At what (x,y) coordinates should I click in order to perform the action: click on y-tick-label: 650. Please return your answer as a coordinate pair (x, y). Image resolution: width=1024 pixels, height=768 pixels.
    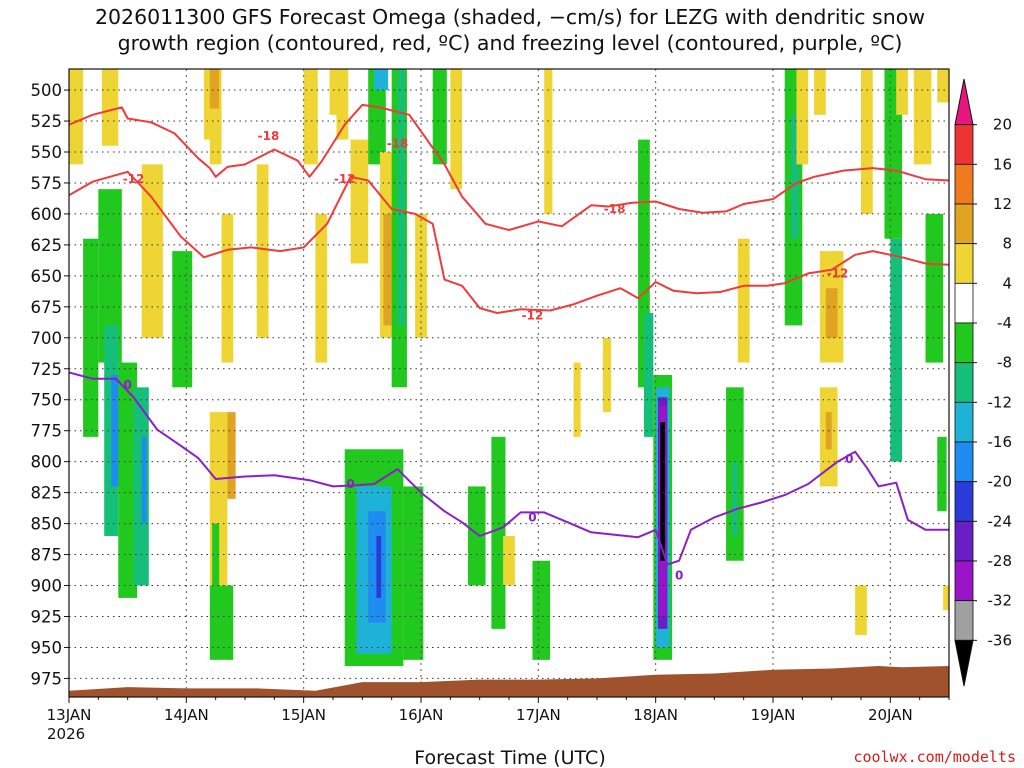
    Looking at the image, I should click on (47, 276).